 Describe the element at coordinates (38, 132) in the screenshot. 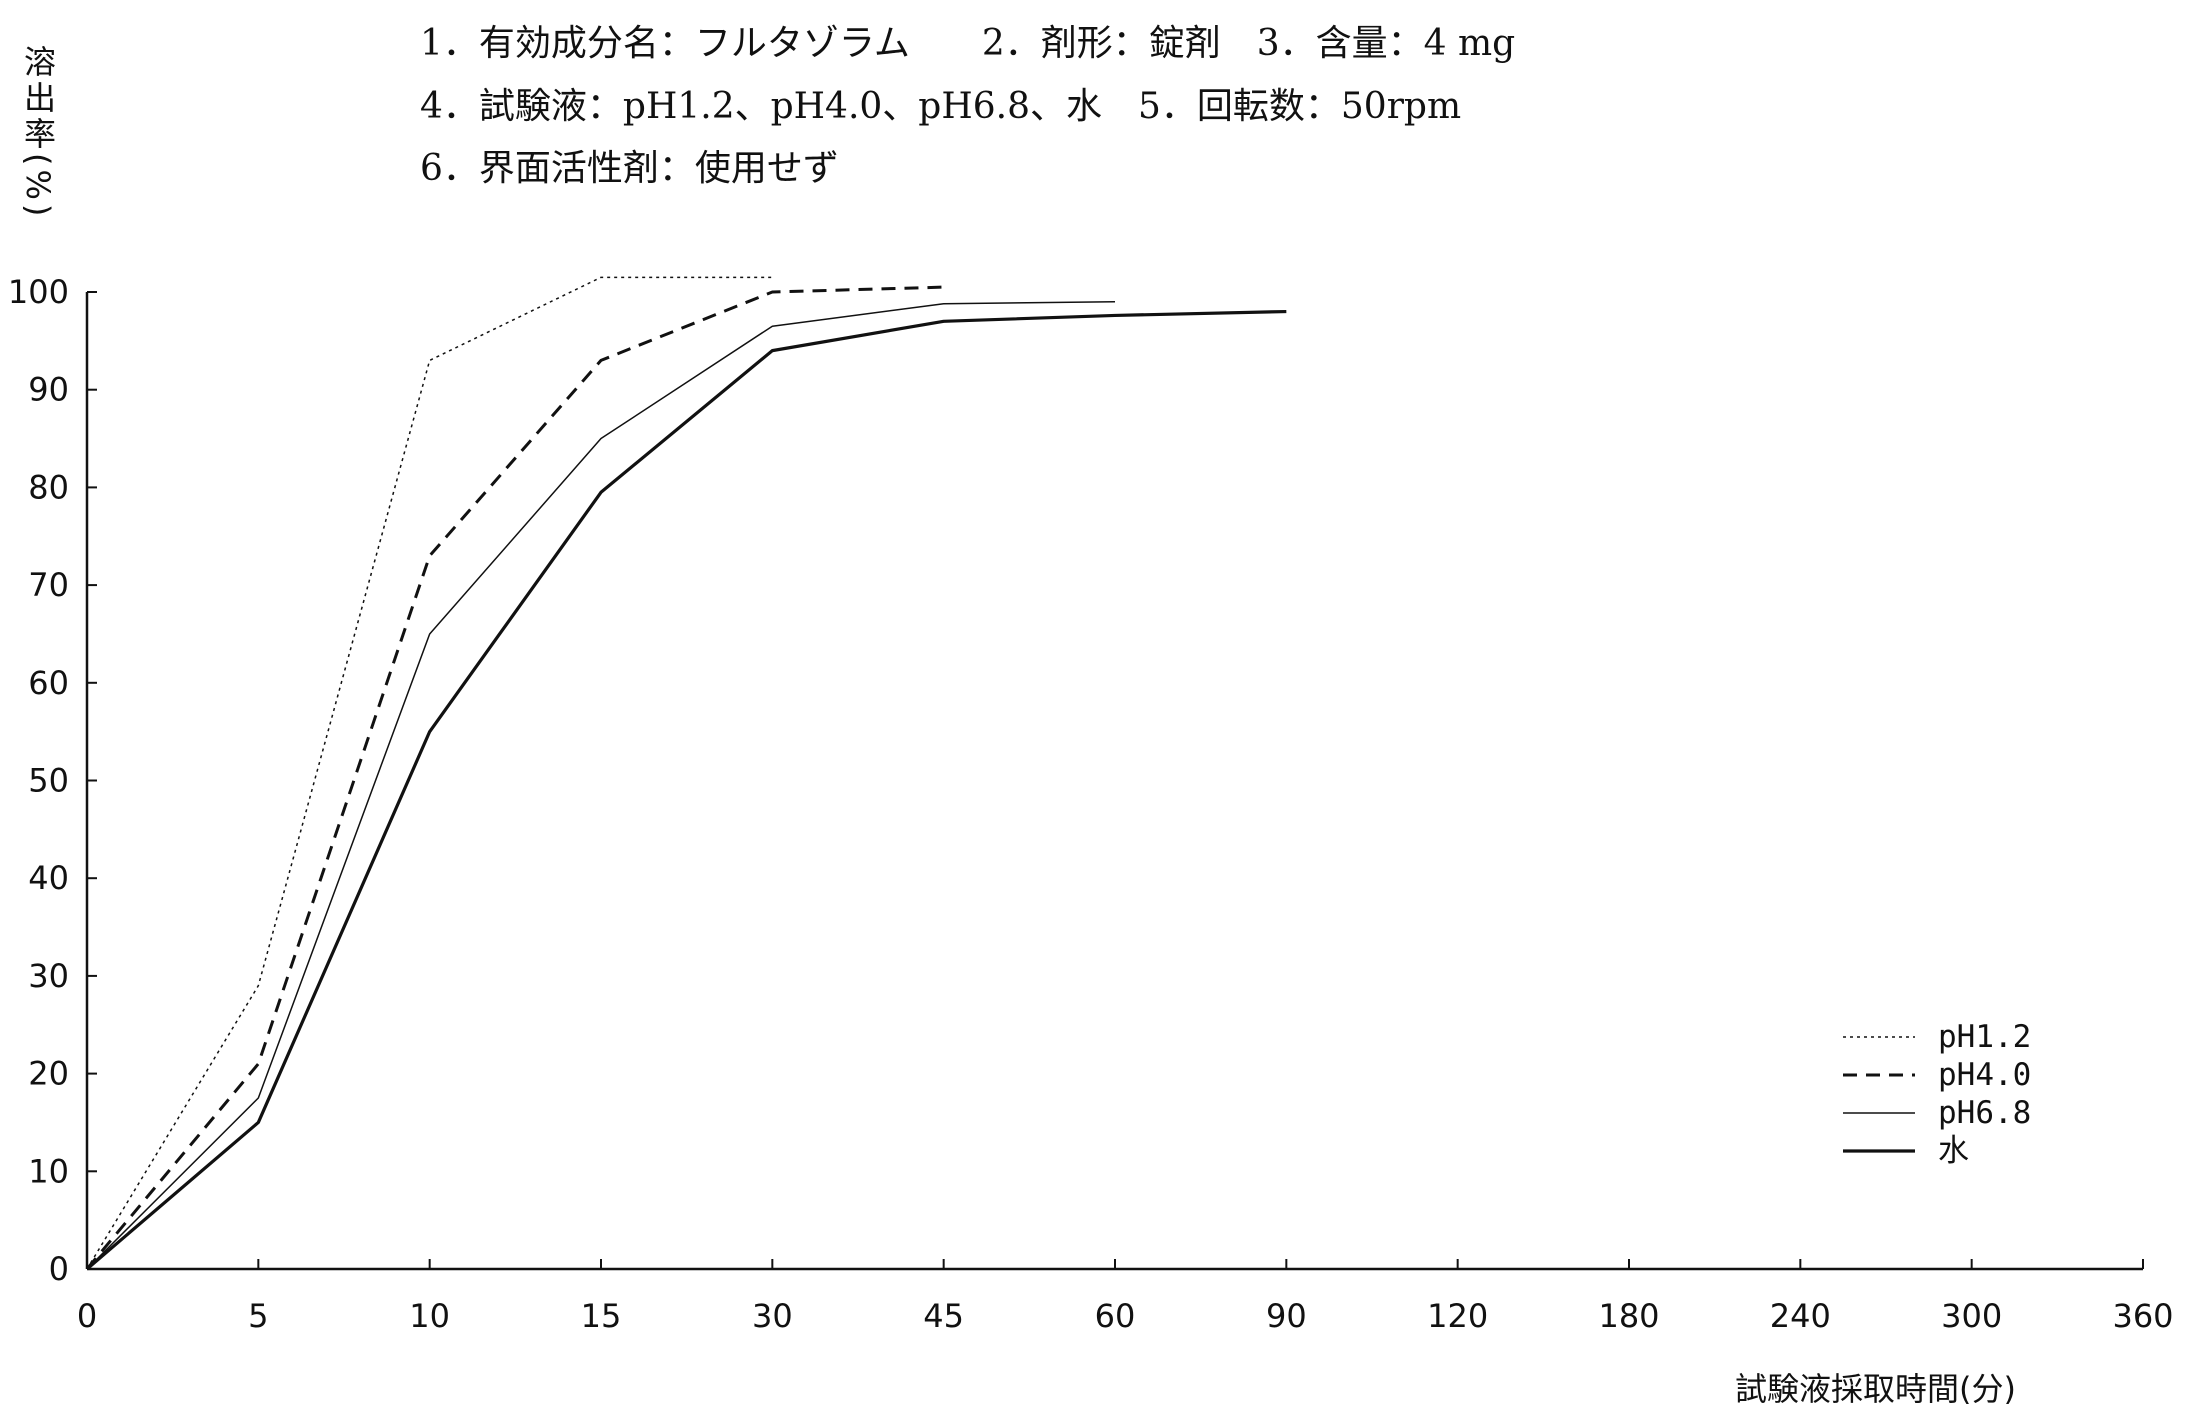

I see `y-axis-label: 溶出率(%)` at that location.